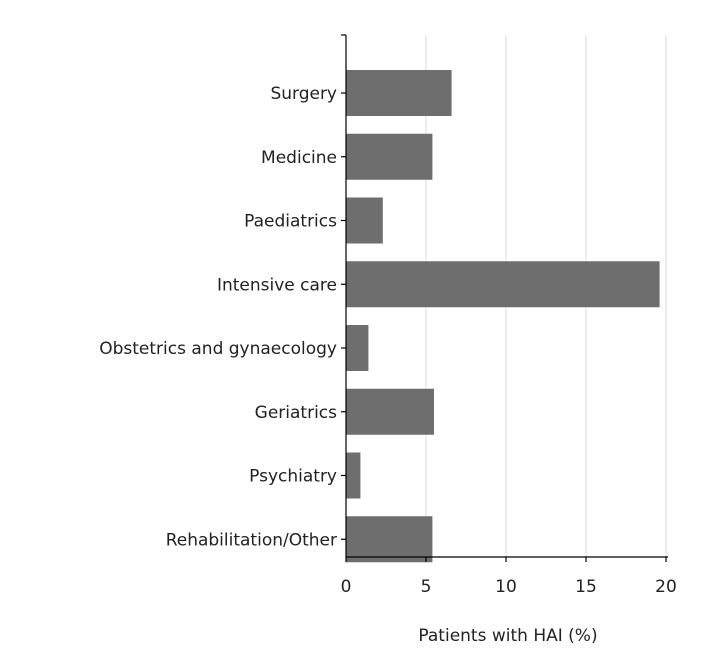  Describe the element at coordinates (290, 222) in the screenshot. I see `category-label-paediatrics: Paediatrics` at that location.